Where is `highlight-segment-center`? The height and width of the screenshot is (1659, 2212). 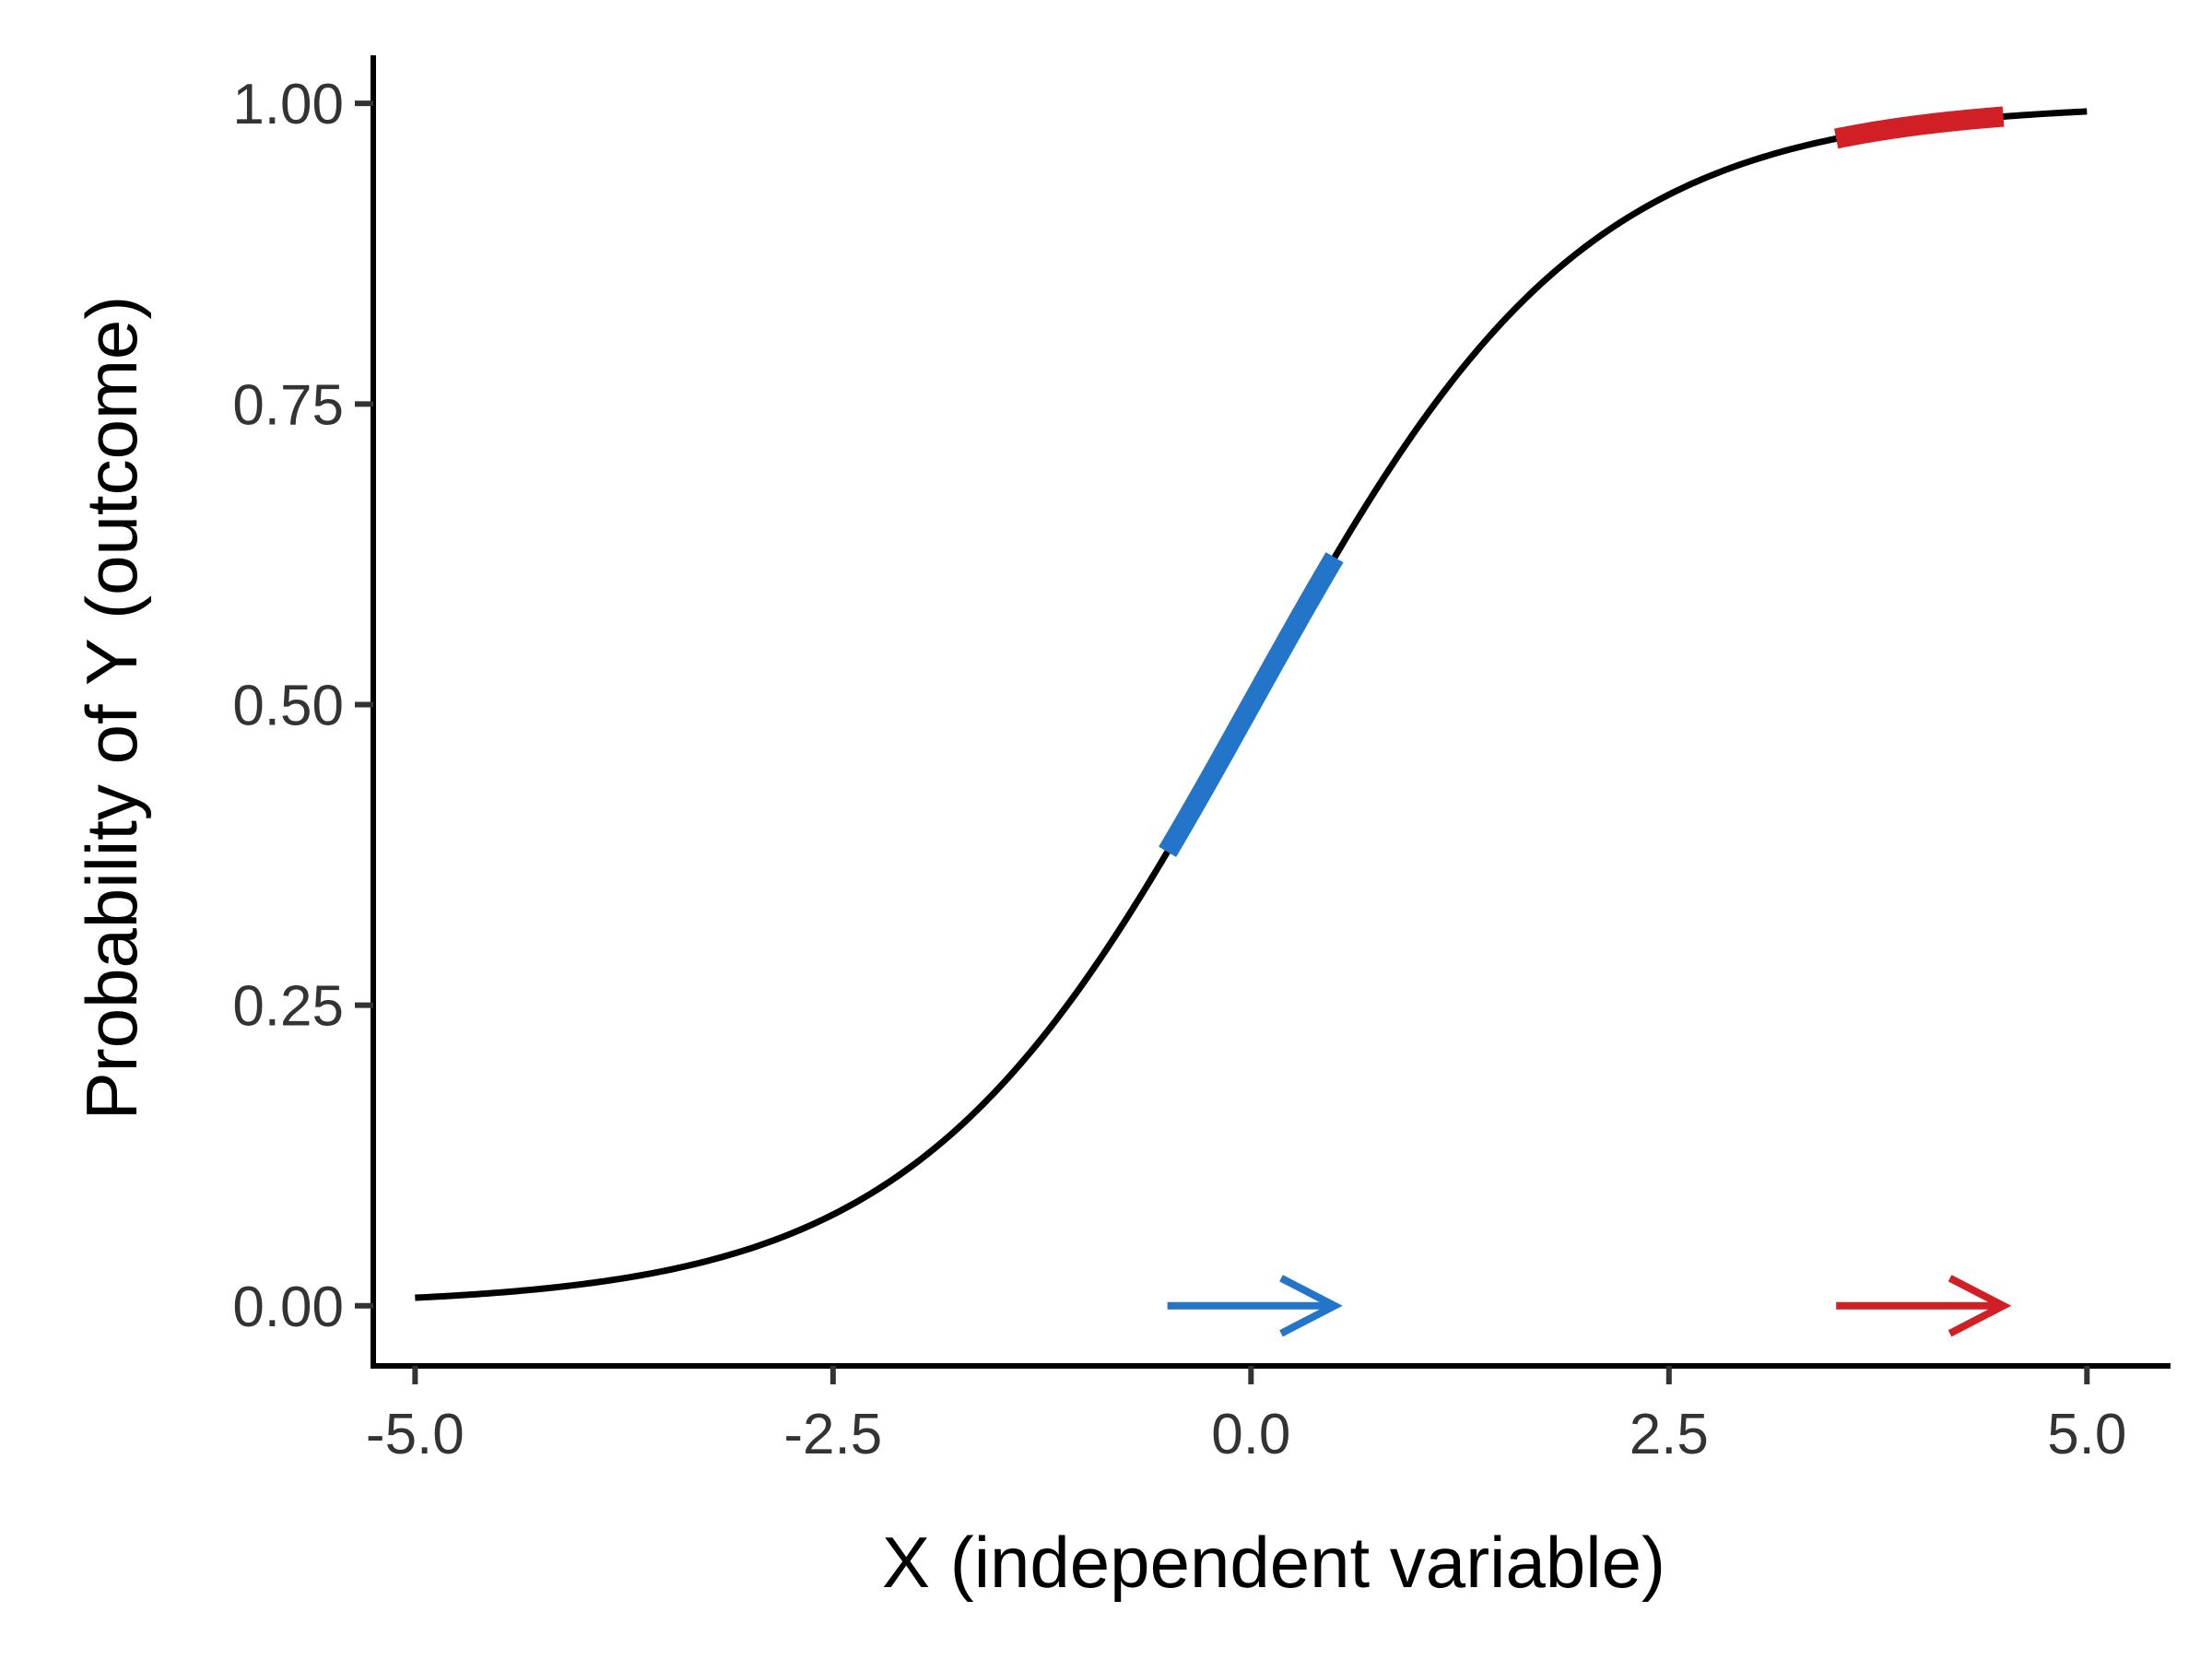
highlight-segment-center is located at coordinates (1251, 704).